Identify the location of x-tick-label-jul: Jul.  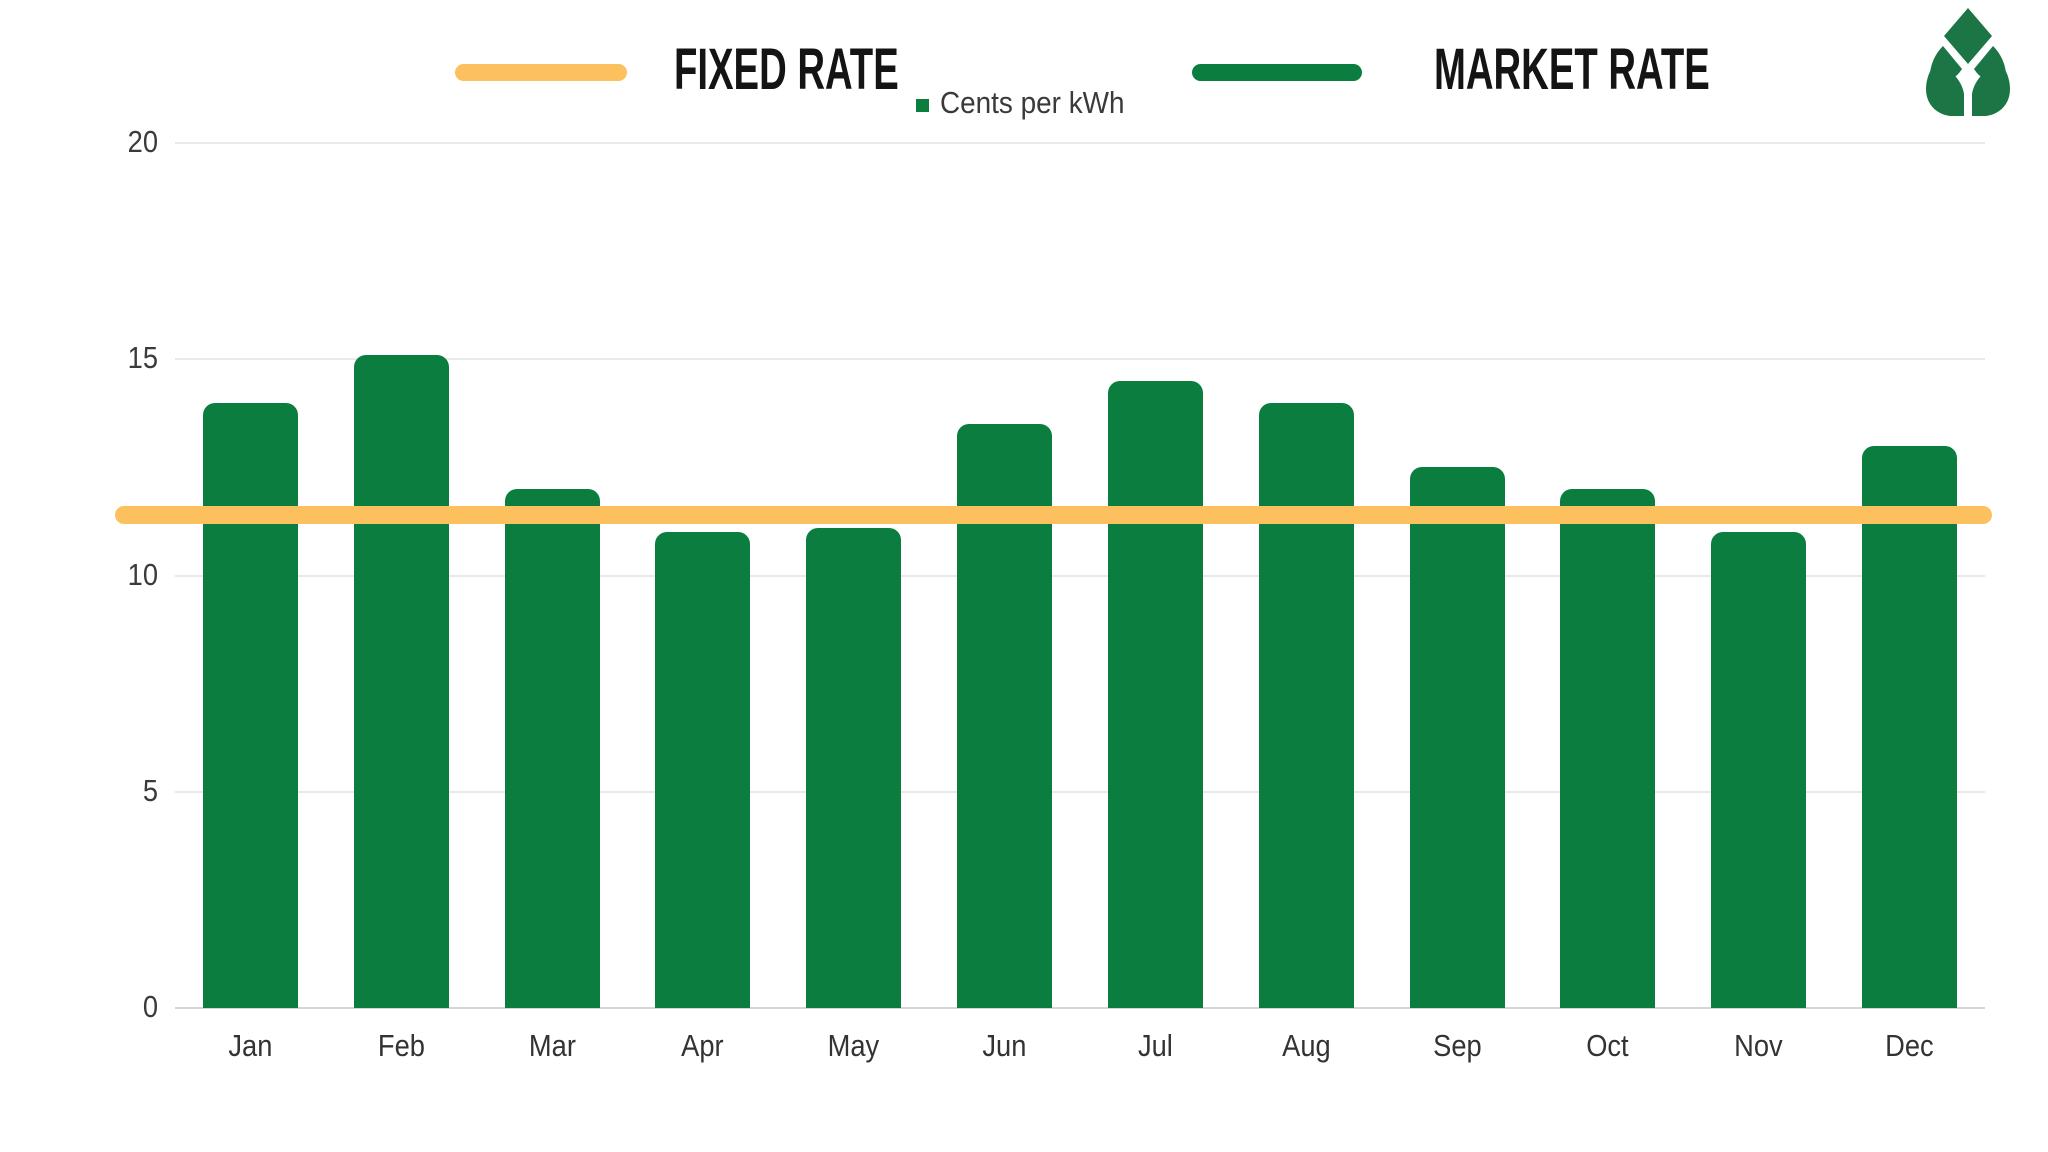
(1155, 1045).